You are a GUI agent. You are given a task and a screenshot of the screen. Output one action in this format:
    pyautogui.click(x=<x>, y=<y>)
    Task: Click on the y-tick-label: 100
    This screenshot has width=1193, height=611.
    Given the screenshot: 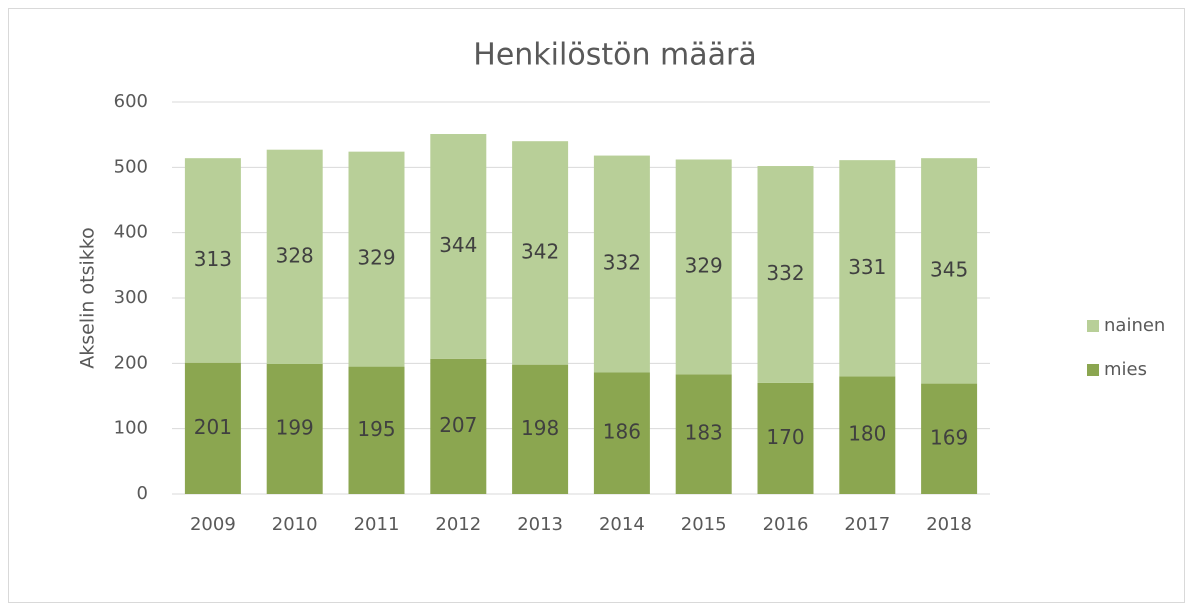 What is the action you would take?
    pyautogui.click(x=131, y=428)
    